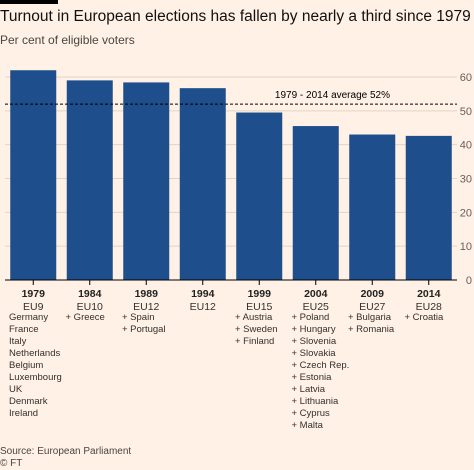  Describe the element at coordinates (138, 317) in the screenshot. I see `member-state-label: + Spain` at that location.